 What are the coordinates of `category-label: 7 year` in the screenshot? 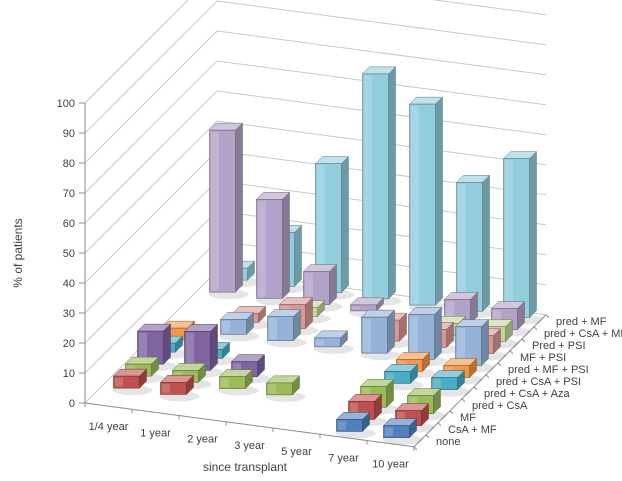 It's located at (343, 458).